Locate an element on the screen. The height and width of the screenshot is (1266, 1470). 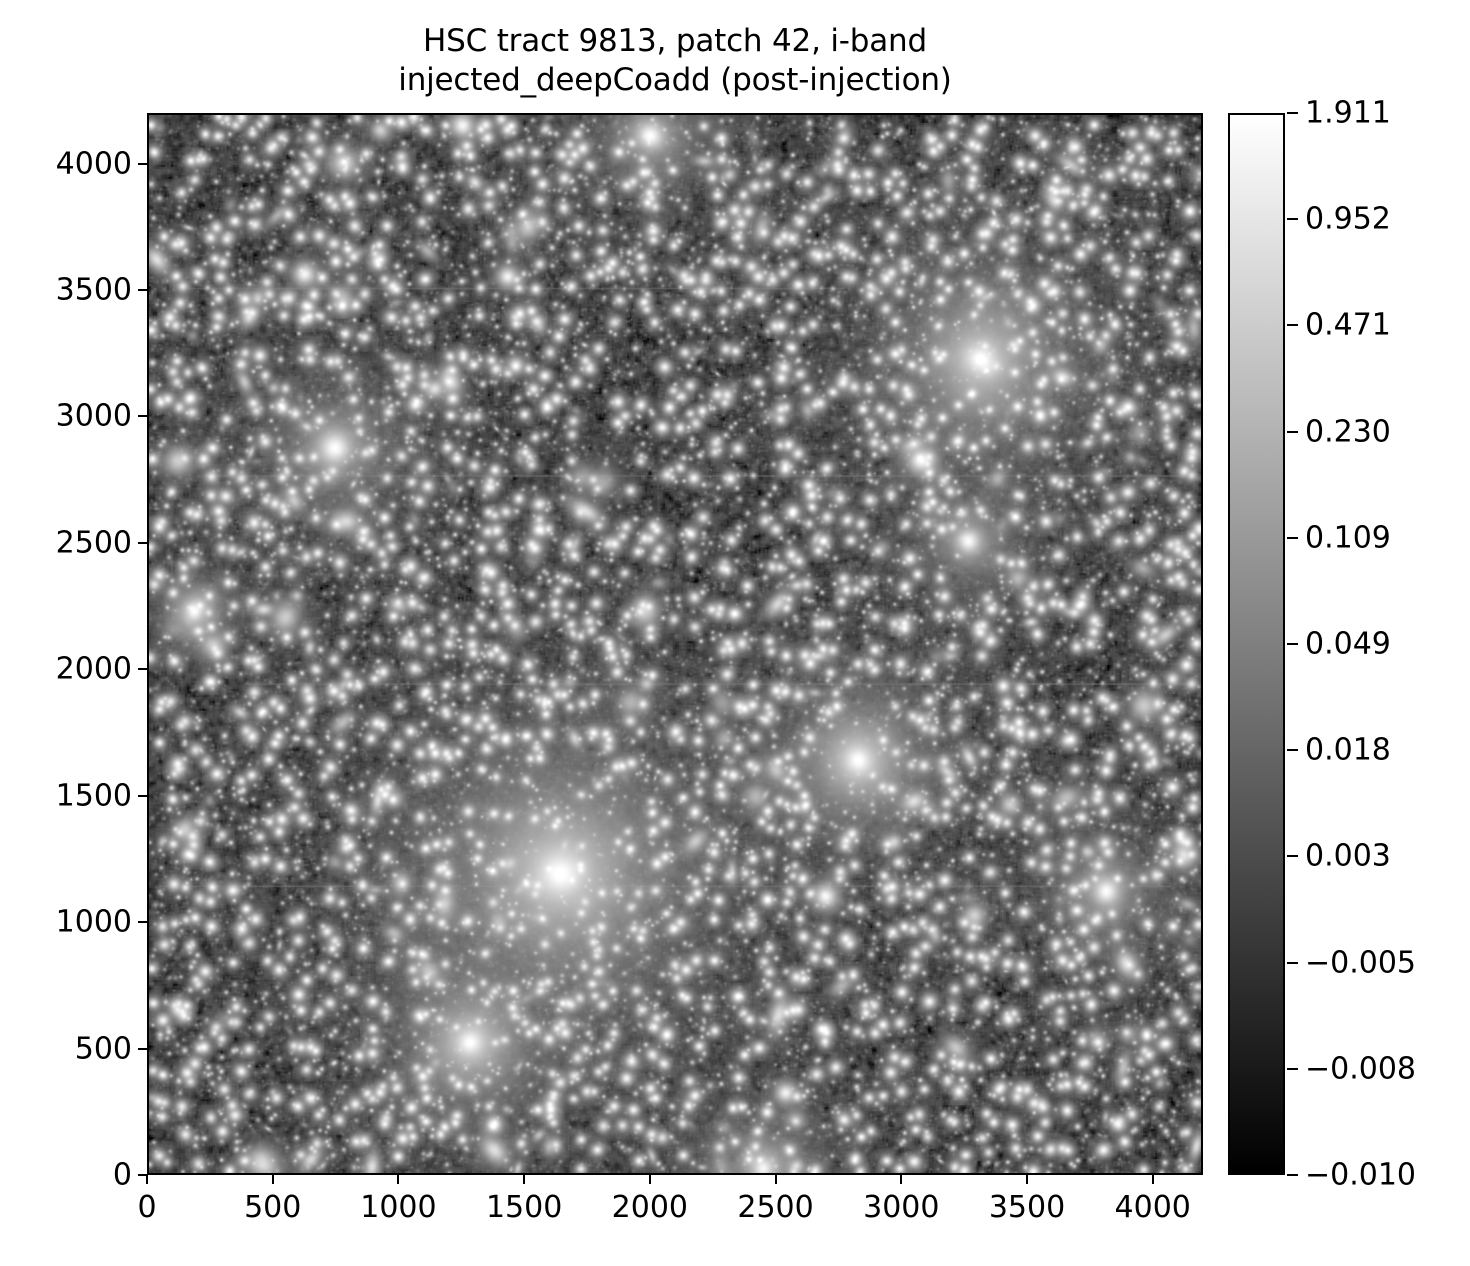
y-tick-label: 1500 is located at coordinates (93, 796).